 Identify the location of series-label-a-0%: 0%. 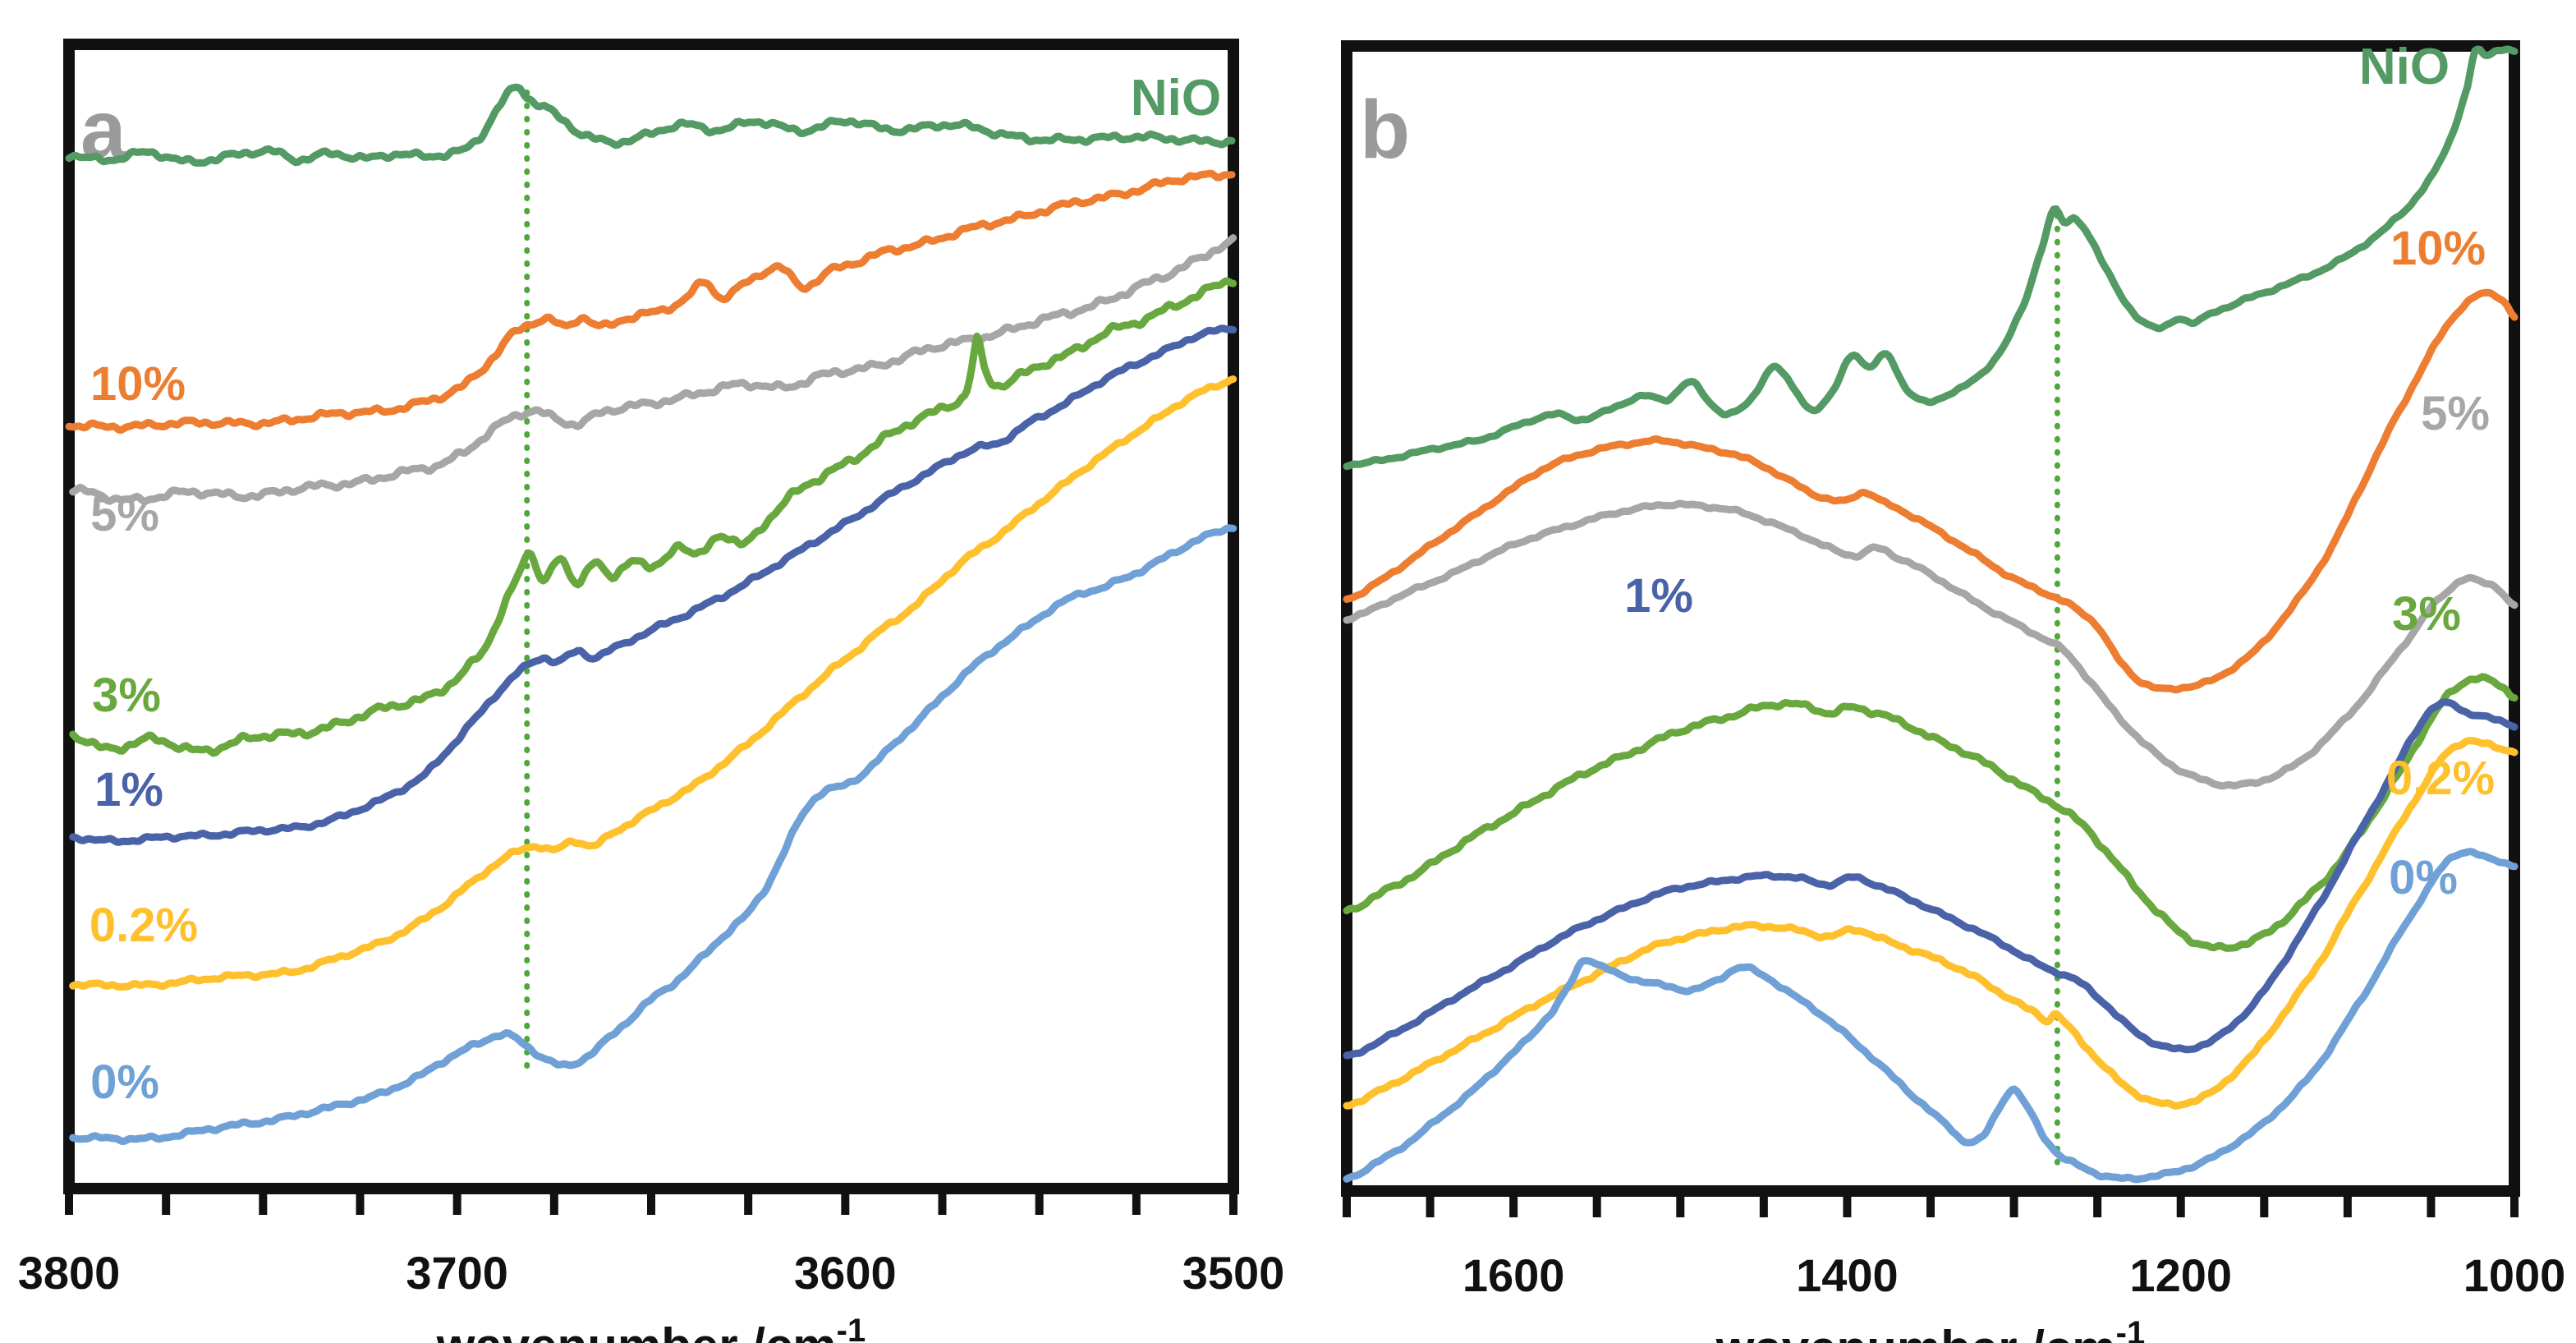
(124, 1082).